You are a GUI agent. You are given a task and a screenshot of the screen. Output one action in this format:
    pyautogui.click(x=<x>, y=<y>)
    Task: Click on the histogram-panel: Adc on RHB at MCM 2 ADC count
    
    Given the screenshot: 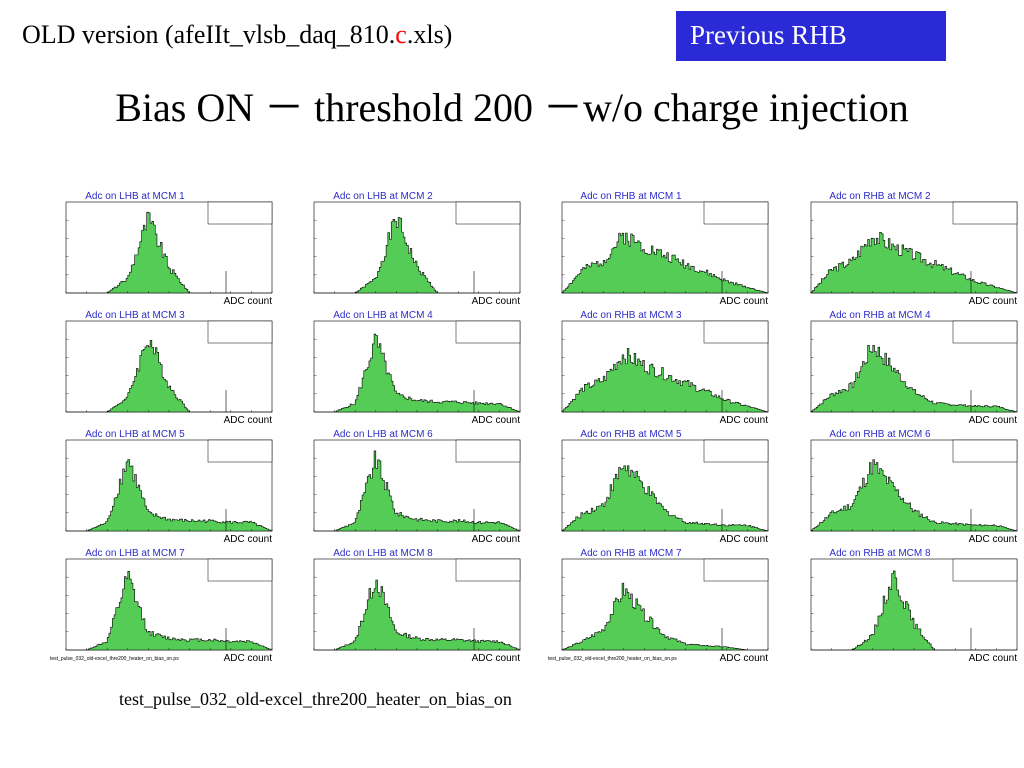 What is the action you would take?
    pyautogui.click(x=914, y=249)
    